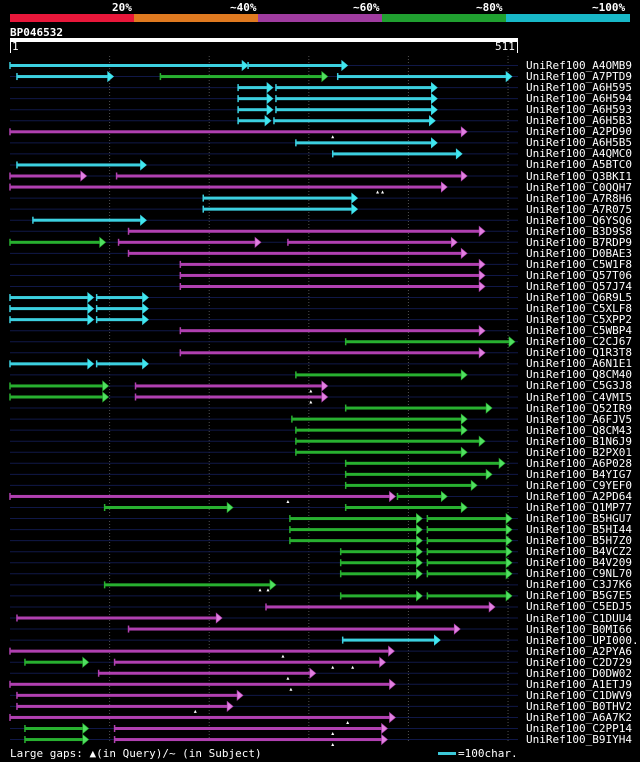 The height and width of the screenshot is (762, 640). Describe the element at coordinates (579, 397) in the screenshot. I see `hit-label: UniRef100_C4VMI5` at that location.